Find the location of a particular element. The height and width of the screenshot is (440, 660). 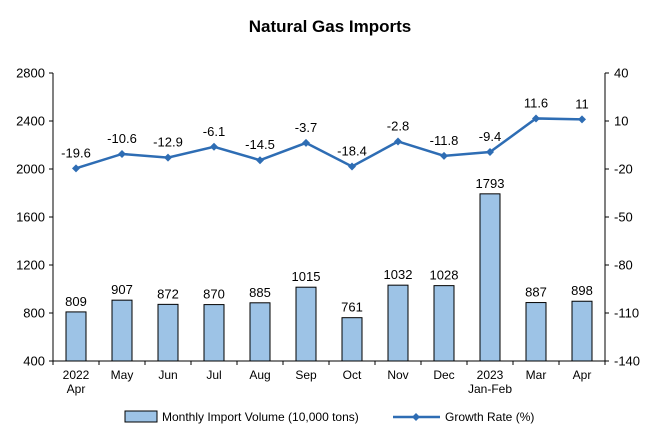

legend-bar-swatch is located at coordinates (141, 416).